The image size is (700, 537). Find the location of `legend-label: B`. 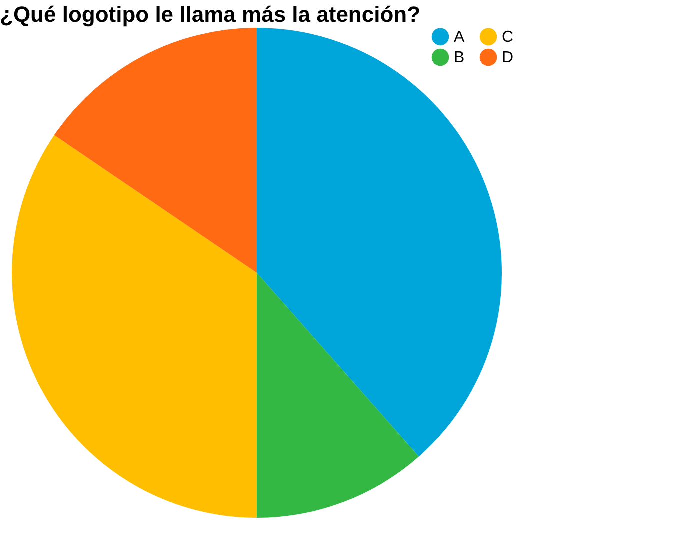

legend-label: B is located at coordinates (459, 58).